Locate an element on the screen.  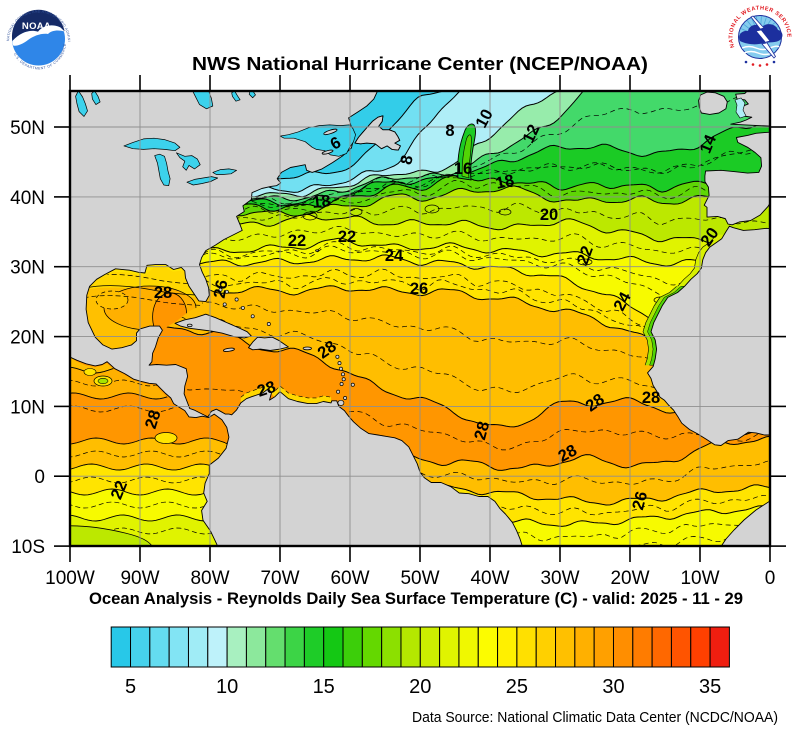
svg-text: 60W is located at coordinates (349, 578).